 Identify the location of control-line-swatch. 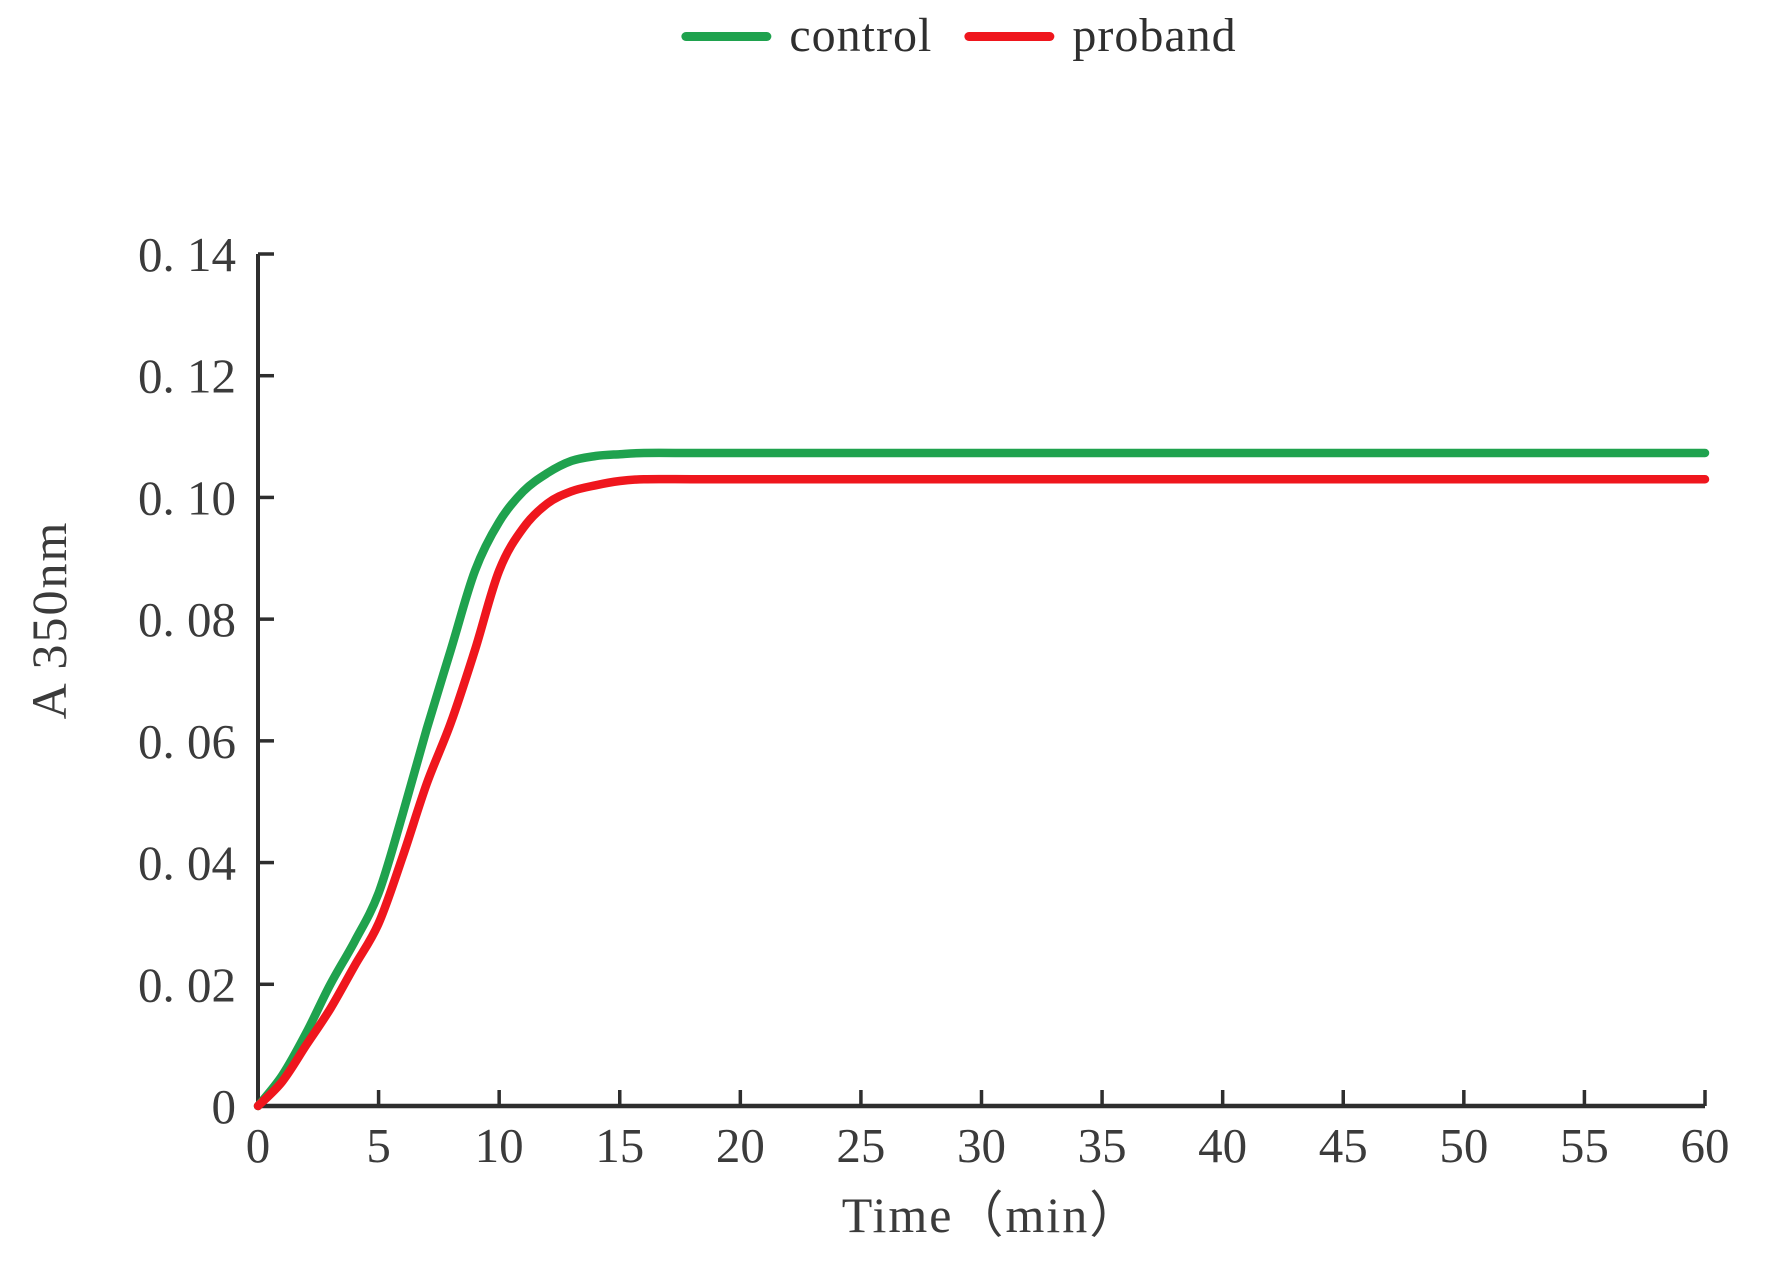
(726, 36).